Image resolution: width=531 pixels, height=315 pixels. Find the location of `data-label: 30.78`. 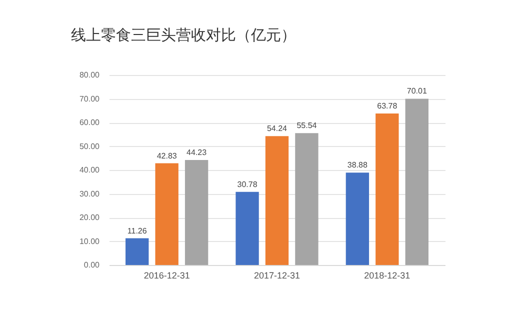

data-label: 30.78 is located at coordinates (247, 184).